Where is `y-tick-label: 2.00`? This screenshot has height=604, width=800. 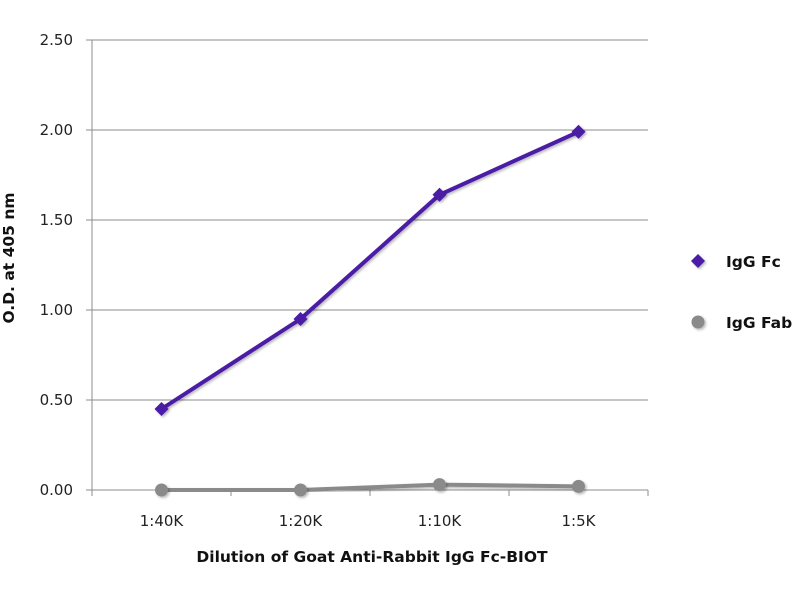 y-tick-label: 2.00 is located at coordinates (56, 130).